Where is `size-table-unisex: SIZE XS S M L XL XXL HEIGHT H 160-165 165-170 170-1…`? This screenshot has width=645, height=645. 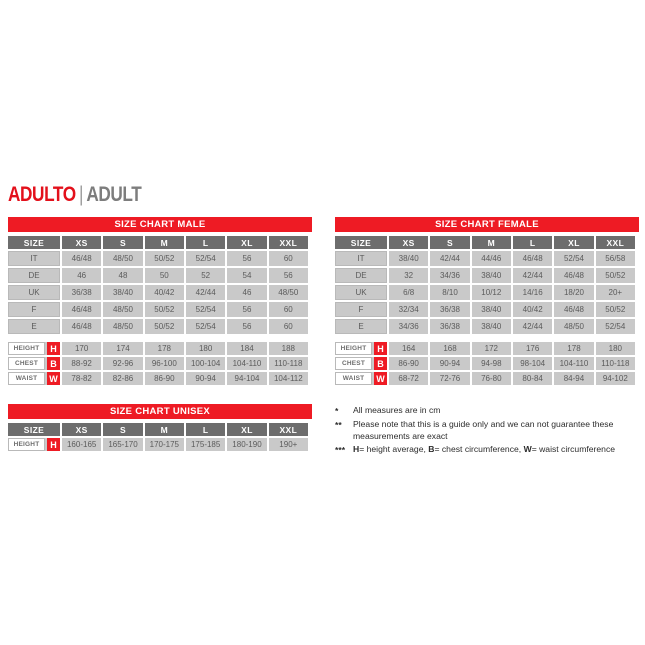
size-table-unisex: SIZE XS S M L XL XXL HEIGHT H 160-165 165-170 170-1… is located at coordinates (158, 437).